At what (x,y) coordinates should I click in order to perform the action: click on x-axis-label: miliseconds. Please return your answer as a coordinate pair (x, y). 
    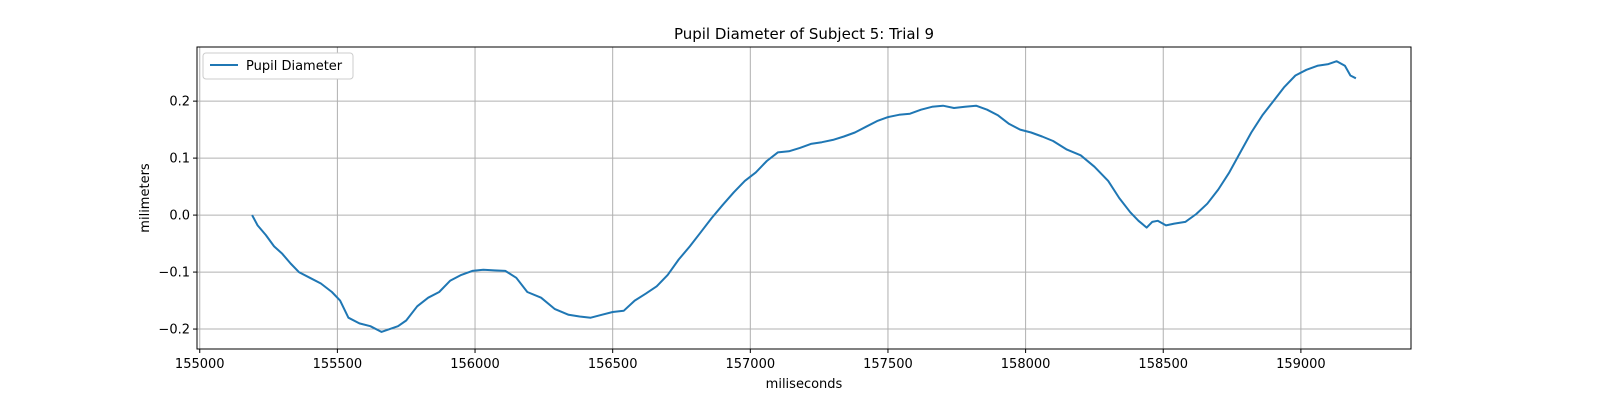
    Looking at the image, I should click on (804, 384).